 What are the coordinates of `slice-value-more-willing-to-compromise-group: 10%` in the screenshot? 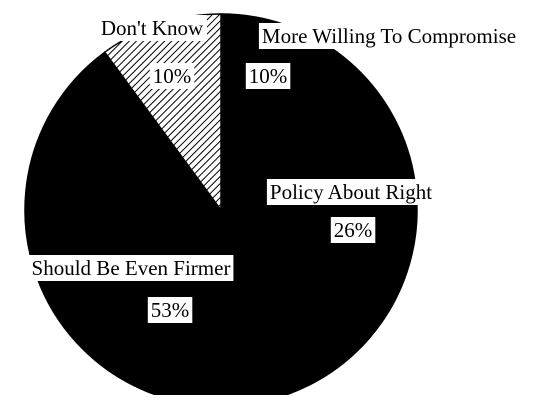 It's located at (268, 76).